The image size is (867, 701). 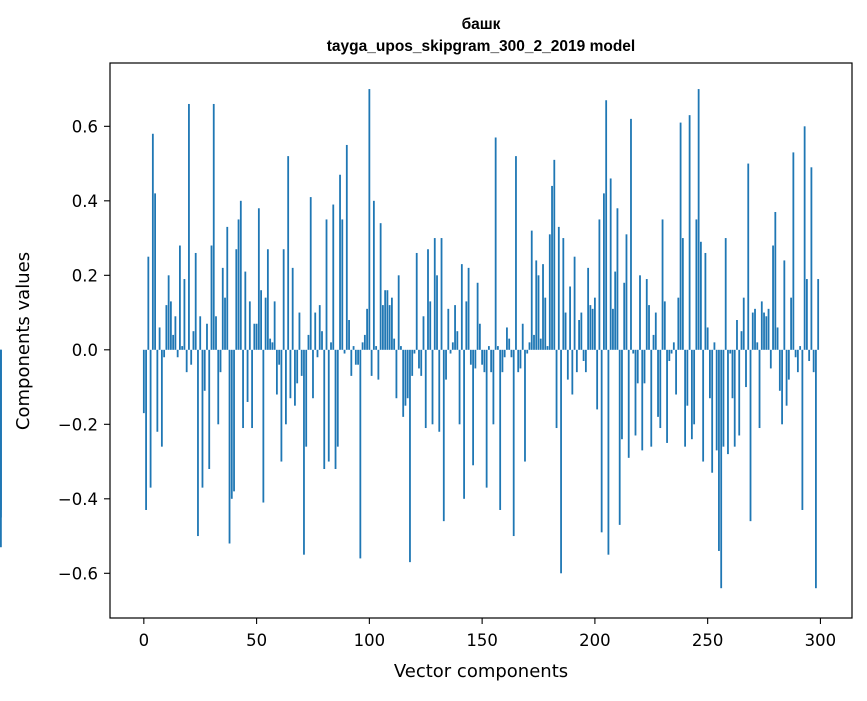 What do you see at coordinates (85, 275) in the screenshot?
I see `y-tick-label: 0.2` at bounding box center [85, 275].